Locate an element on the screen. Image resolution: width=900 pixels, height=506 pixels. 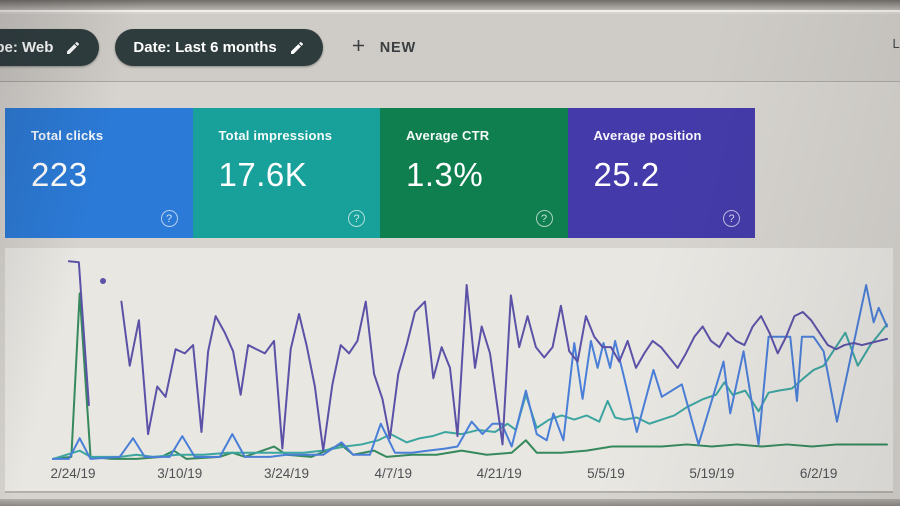
x-axis-label: 3/24/19 is located at coordinates (286, 473).